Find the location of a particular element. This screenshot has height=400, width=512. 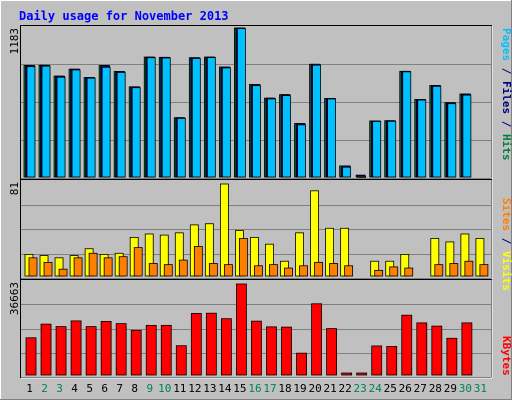

x-tick-label-day-24: 24 is located at coordinates (376, 388).